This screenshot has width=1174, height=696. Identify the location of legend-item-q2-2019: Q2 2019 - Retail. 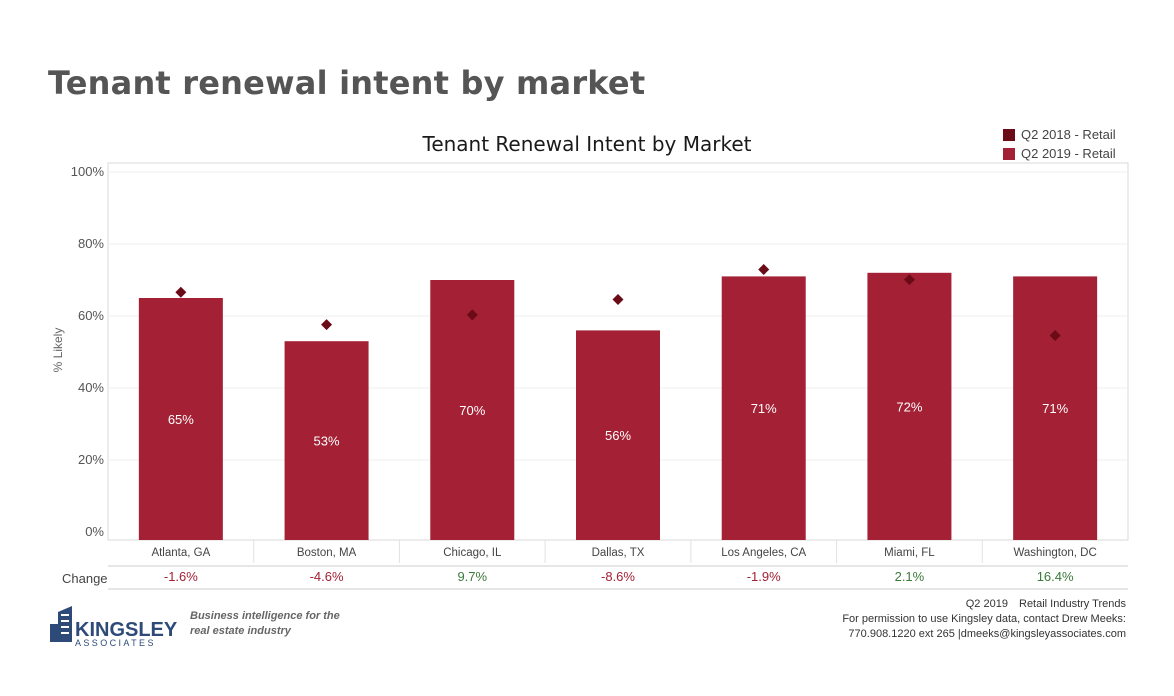
(1059, 153).